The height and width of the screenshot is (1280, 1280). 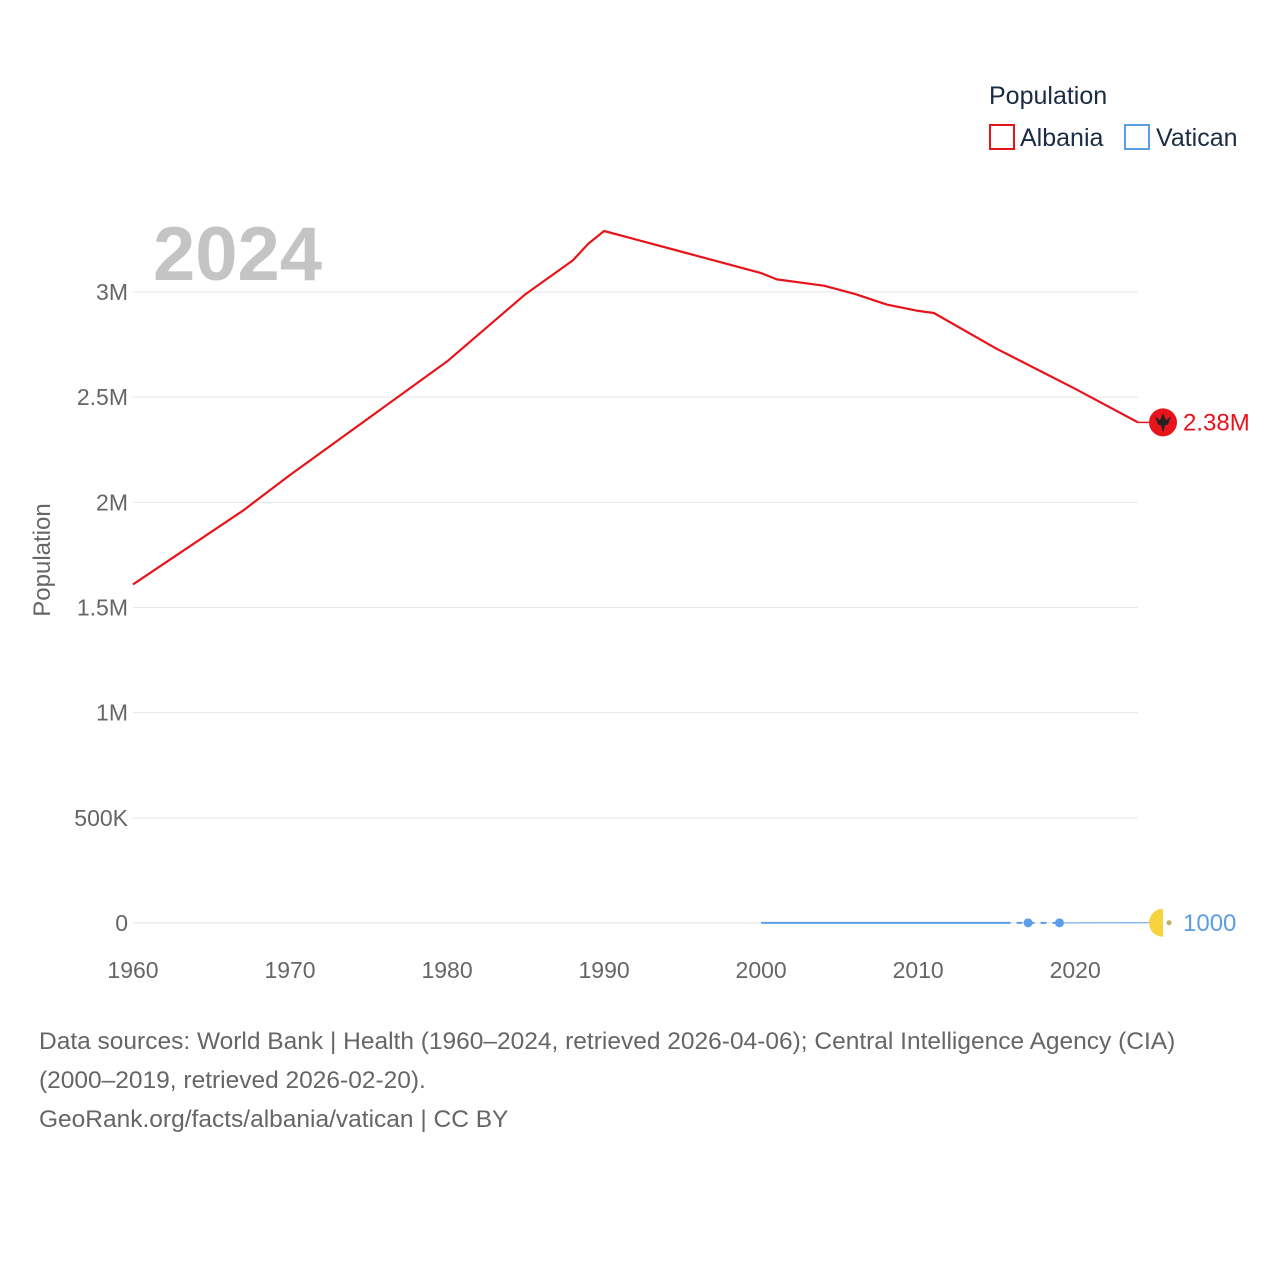 What do you see at coordinates (1209, 923) in the screenshot?
I see `vatican-end-label: 1000` at bounding box center [1209, 923].